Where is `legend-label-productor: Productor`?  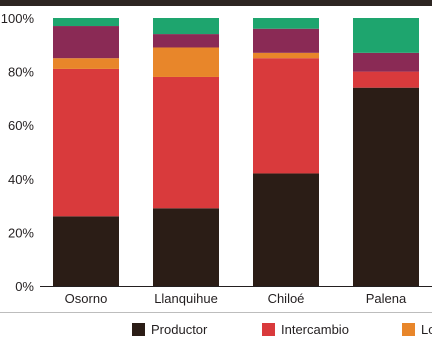 legend-label-productor: Productor is located at coordinates (179, 330).